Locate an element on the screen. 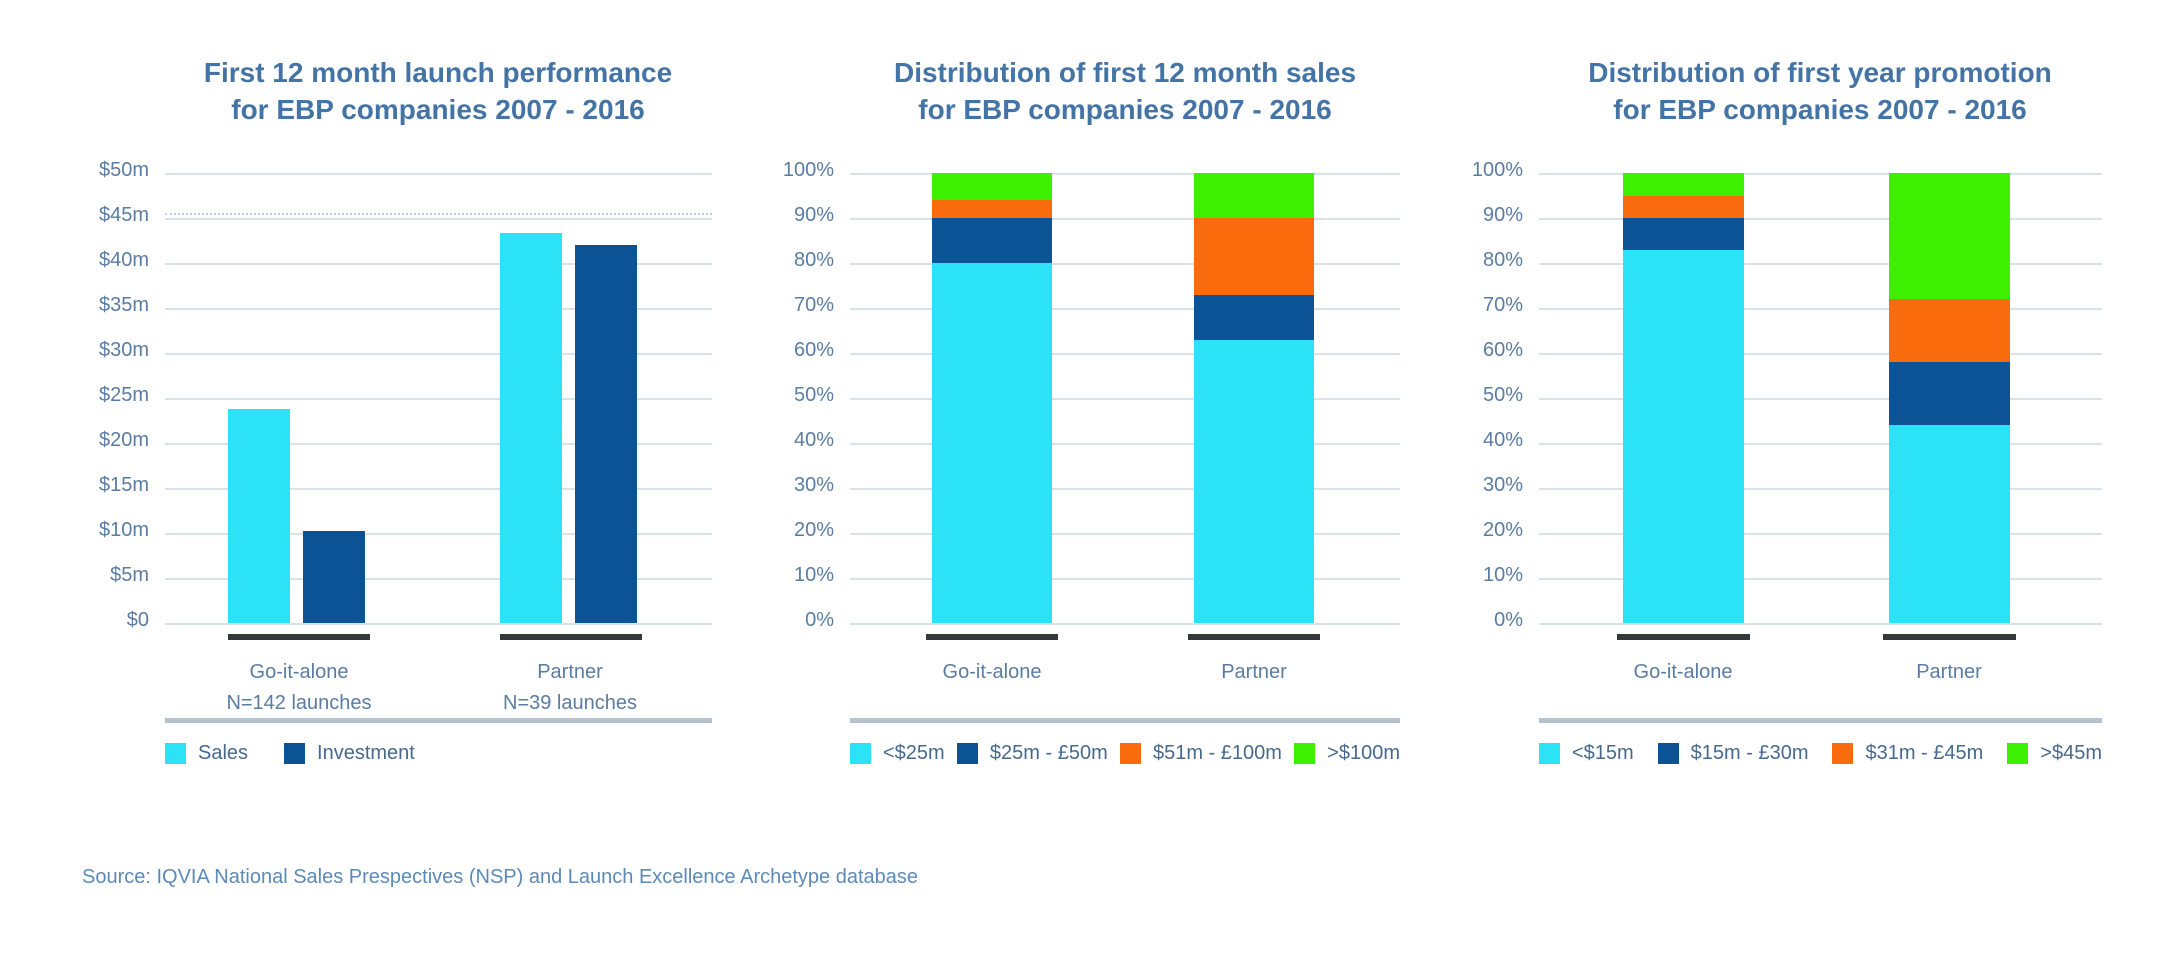  y-tick-label: 80% is located at coordinates (813, 260).